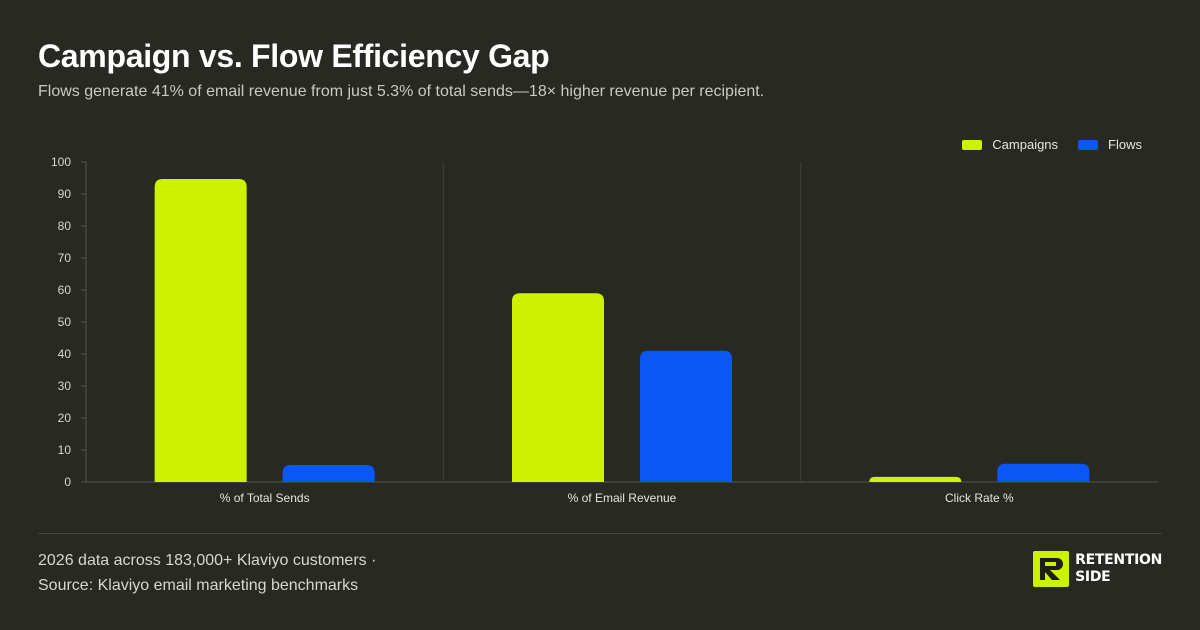  Describe the element at coordinates (1118, 560) in the screenshot. I see `brand-line-1: RETENTION` at that location.